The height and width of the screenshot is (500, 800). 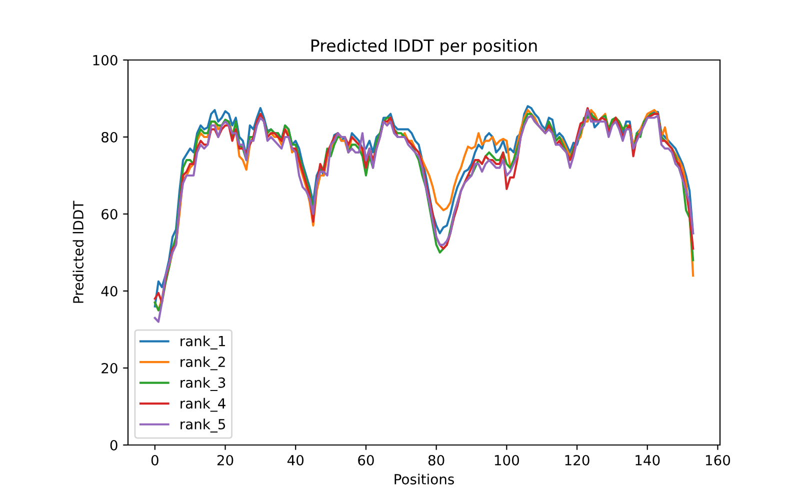 What do you see at coordinates (202, 343) in the screenshot?
I see `legend-label: rank_1` at bounding box center [202, 343].